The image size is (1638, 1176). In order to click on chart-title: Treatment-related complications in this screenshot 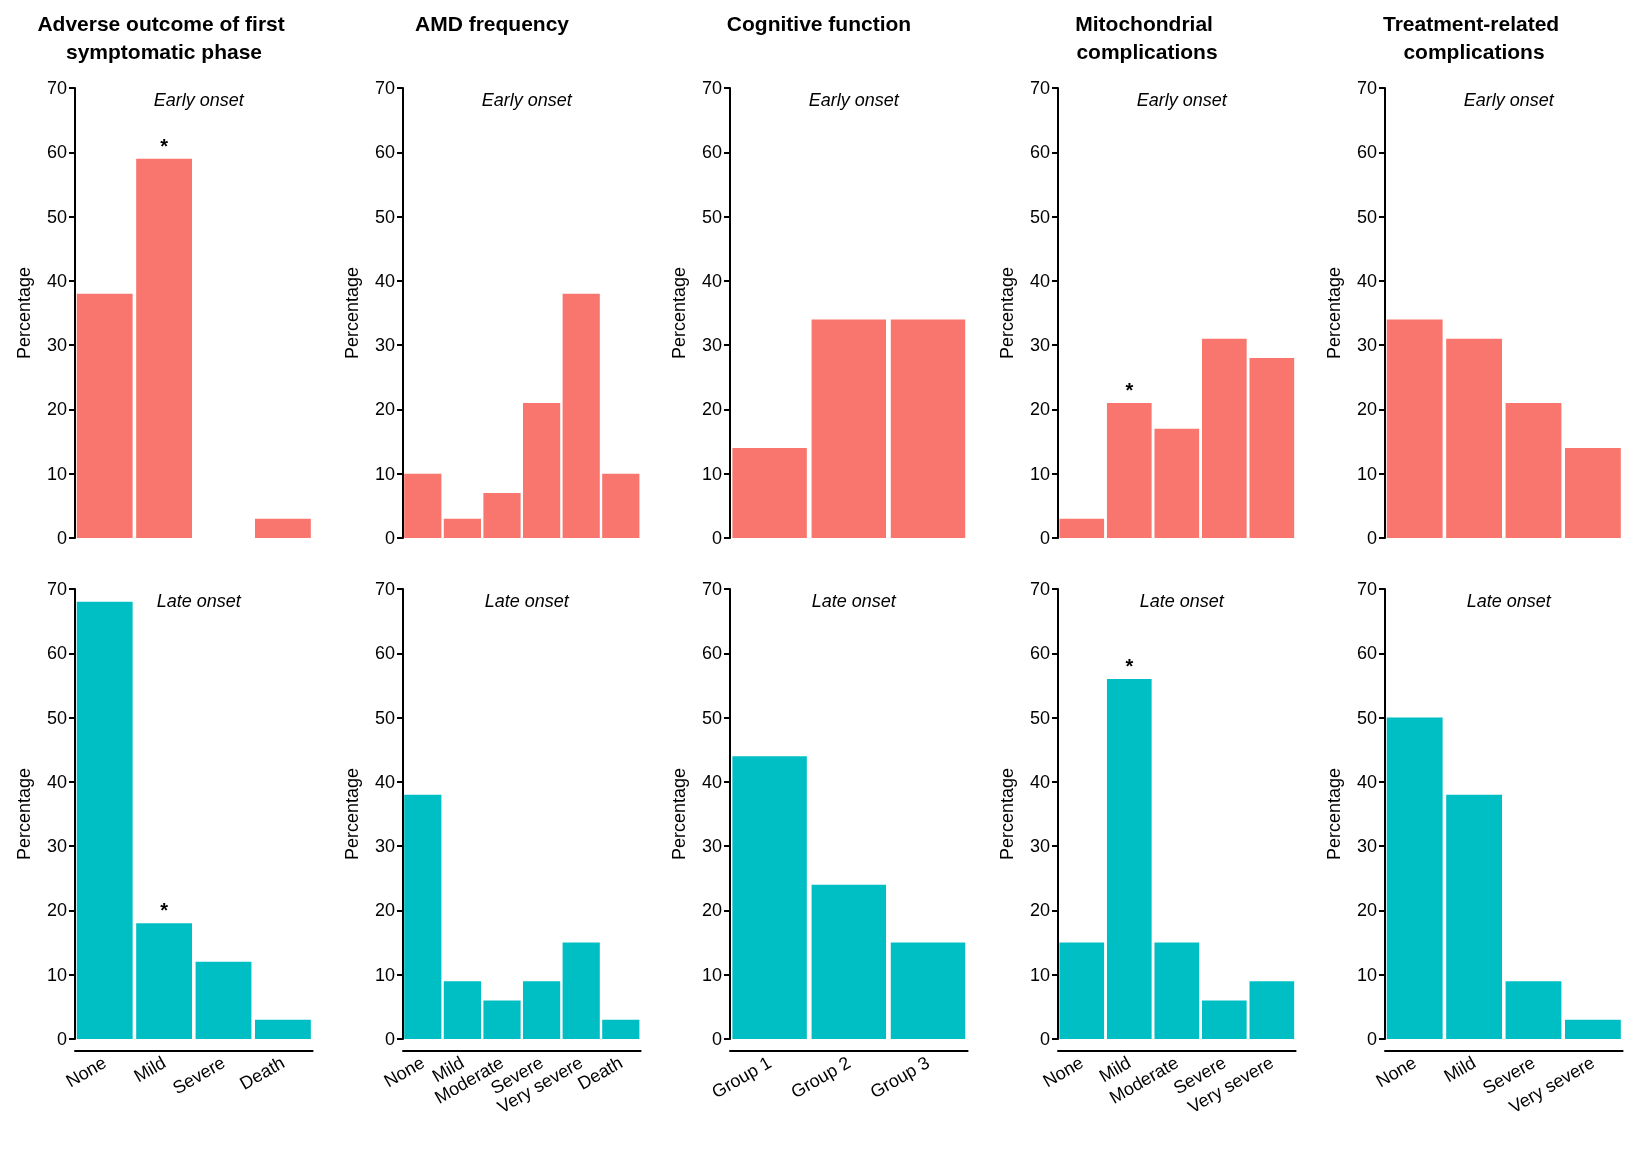, I will do `click(1474, 37)`.